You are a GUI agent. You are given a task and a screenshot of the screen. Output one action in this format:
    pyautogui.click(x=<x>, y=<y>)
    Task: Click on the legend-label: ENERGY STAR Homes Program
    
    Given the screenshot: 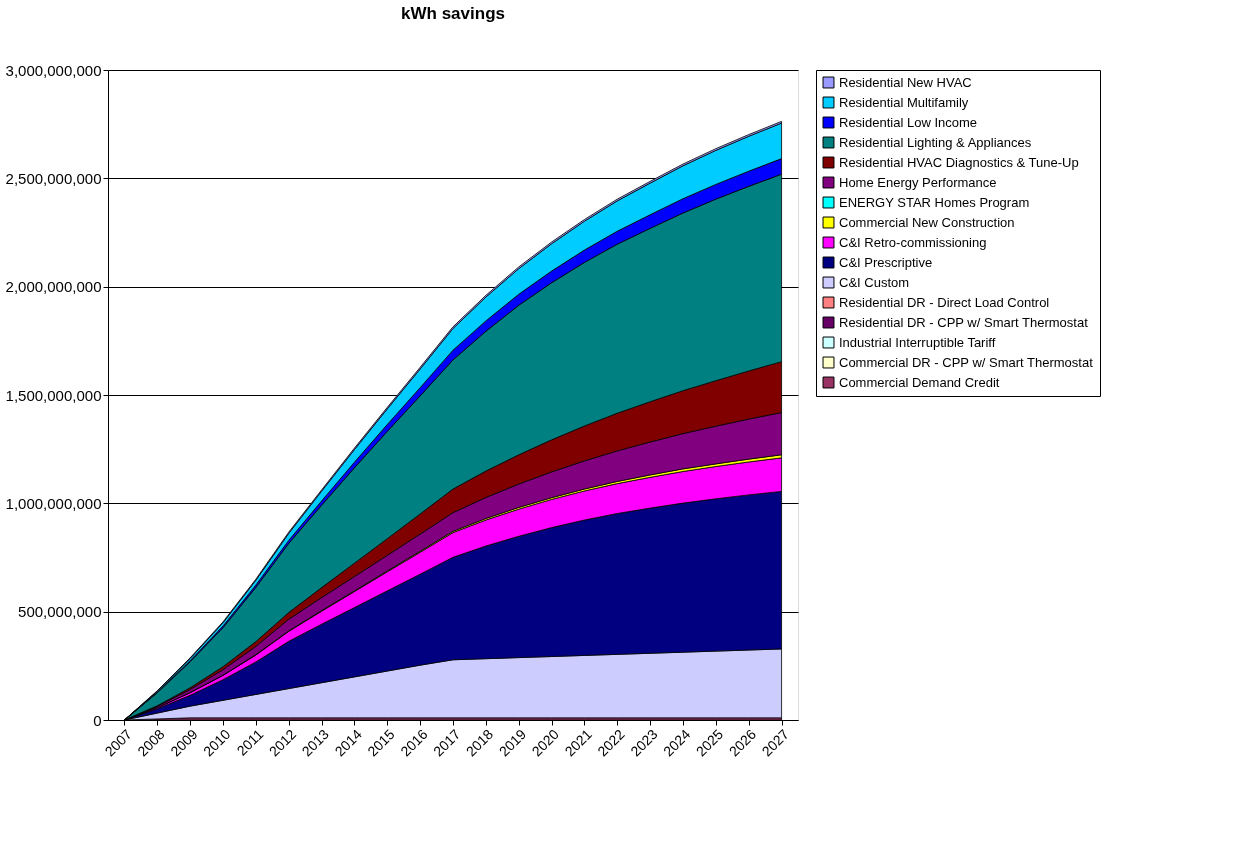 What is the action you would take?
    pyautogui.click(x=934, y=202)
    